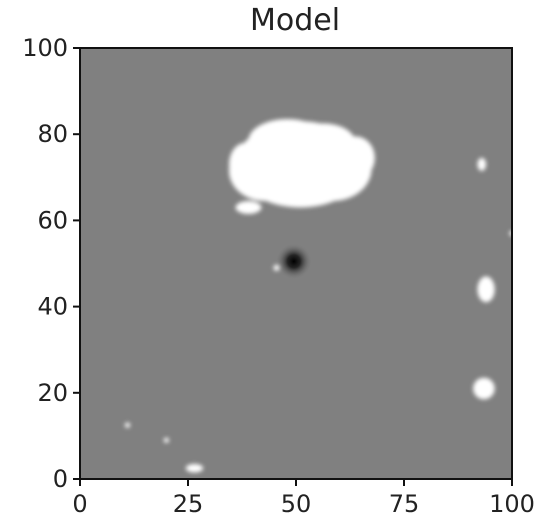 Image resolution: width=535 pixels, height=525 pixels. What do you see at coordinates (296, 504) in the screenshot?
I see `x-tick-label: 50` at bounding box center [296, 504].